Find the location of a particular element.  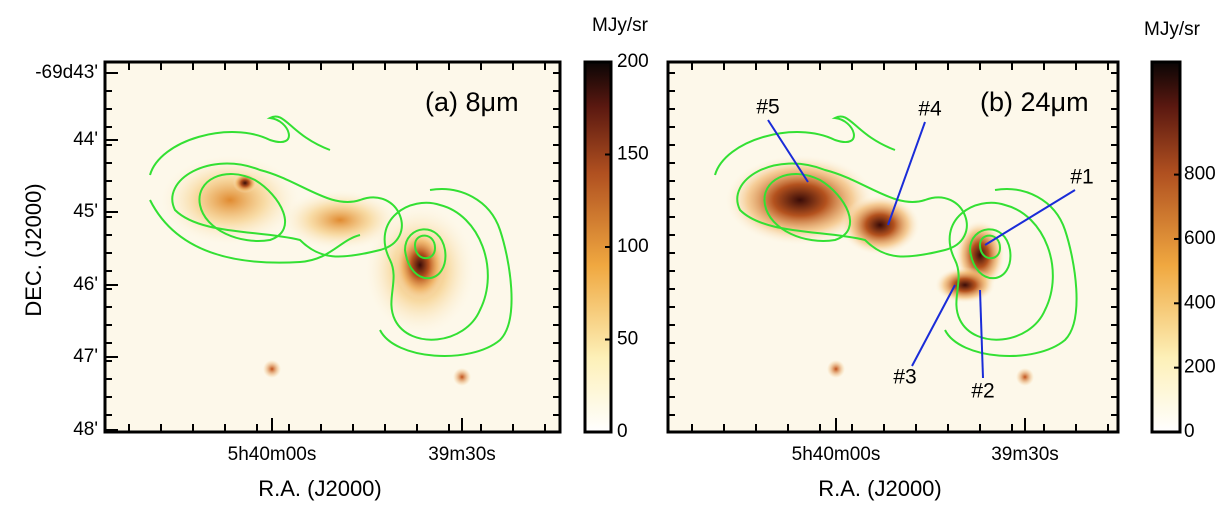

colorbar-b is located at coordinates (1166, 247).